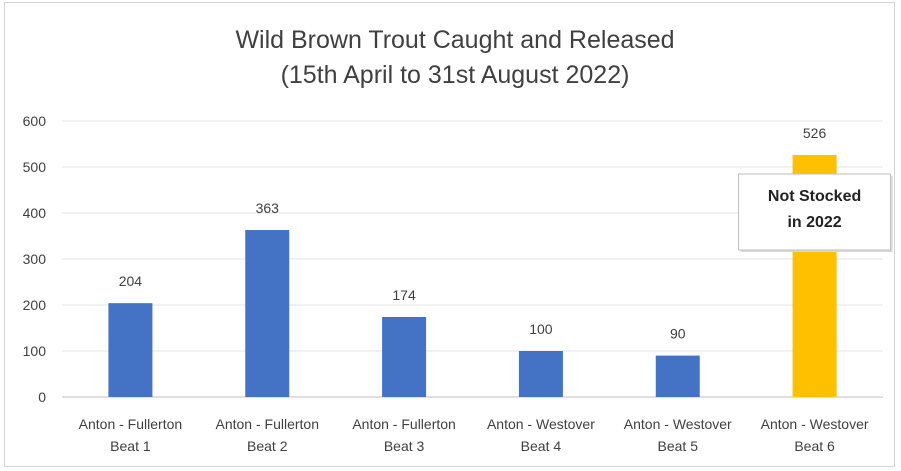  Describe the element at coordinates (267, 446) in the screenshot. I see `x-tick-label: Beat 2` at that location.